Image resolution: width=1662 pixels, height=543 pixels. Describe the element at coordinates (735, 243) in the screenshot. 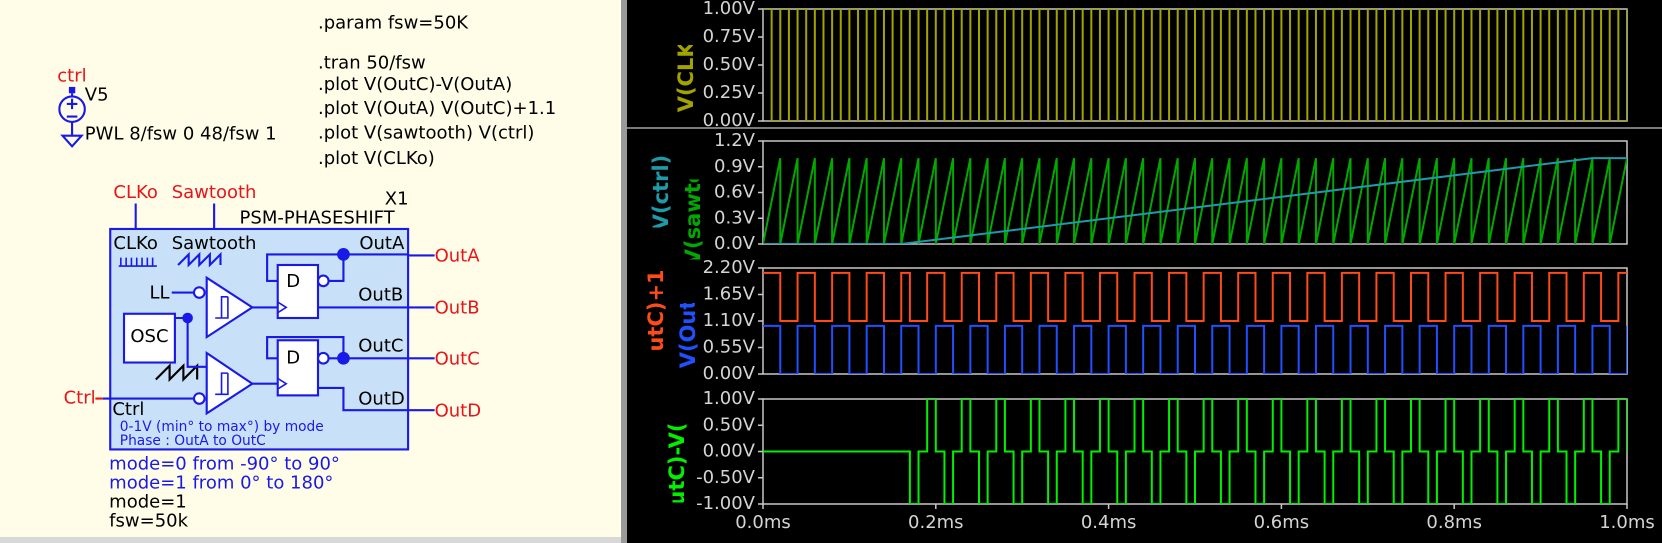

I see `y-tick-label: 0.0V` at that location.